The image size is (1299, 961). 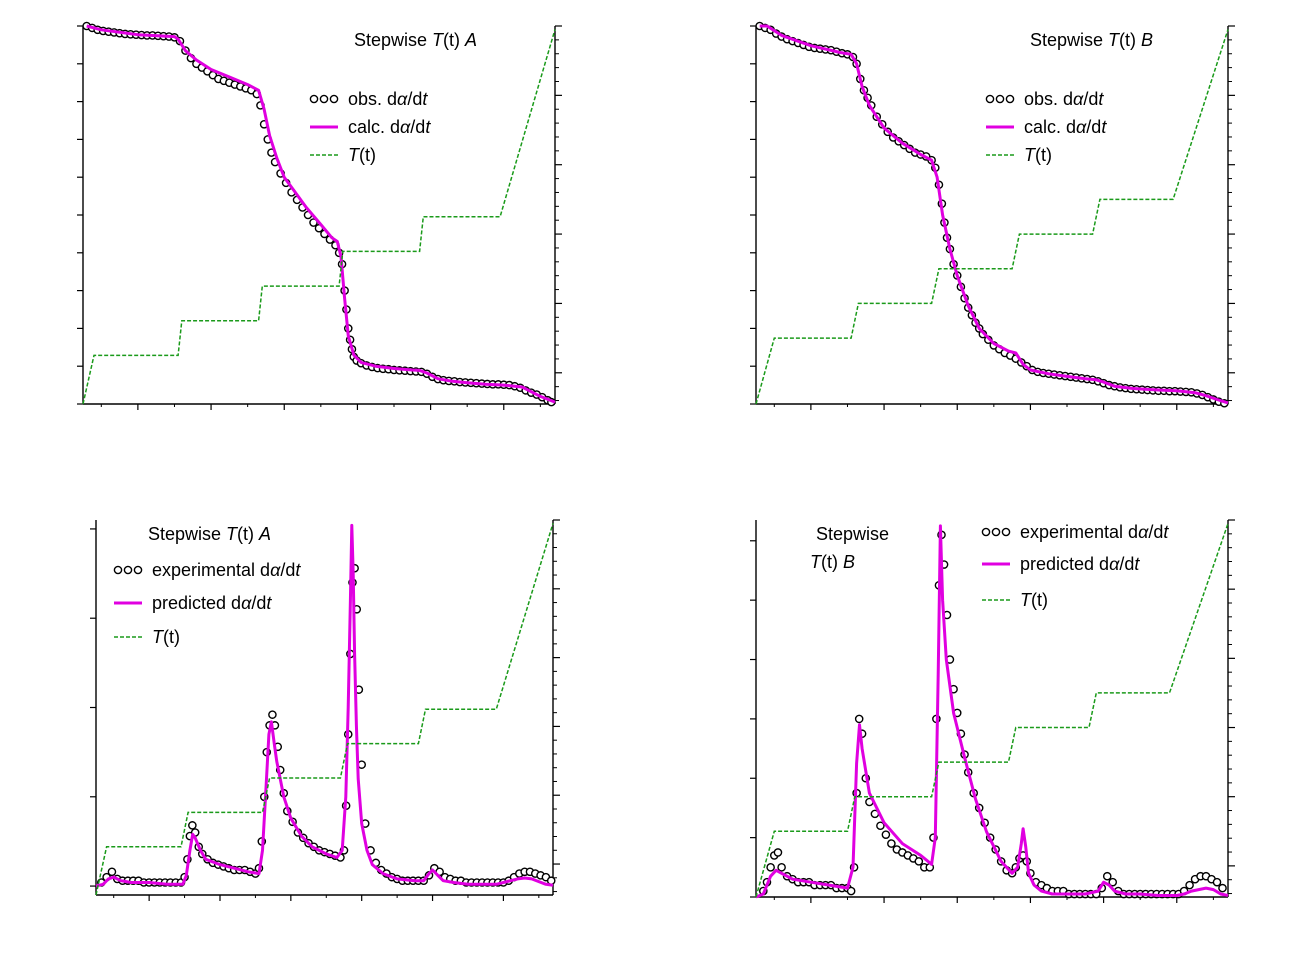 What do you see at coordinates (1147, 40) in the screenshot?
I see `panel-title-part: B` at bounding box center [1147, 40].